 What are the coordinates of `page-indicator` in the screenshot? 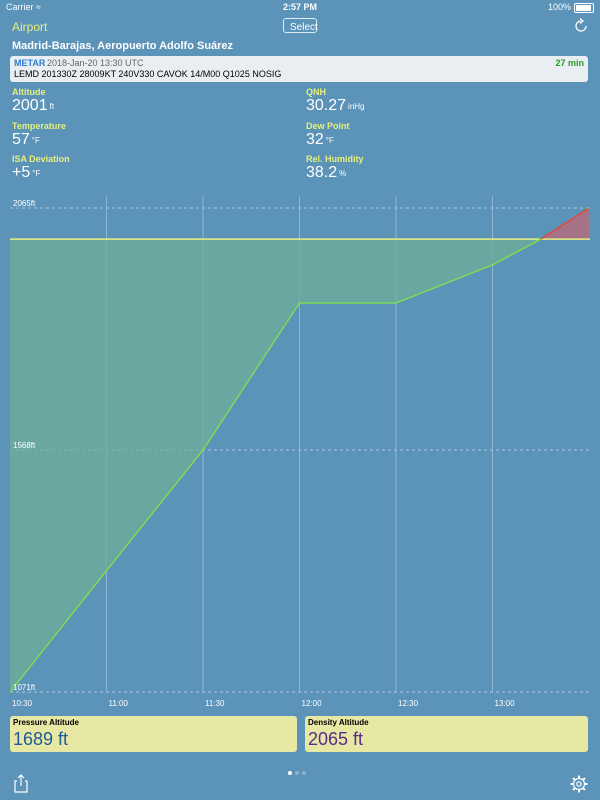 It's located at (300, 768).